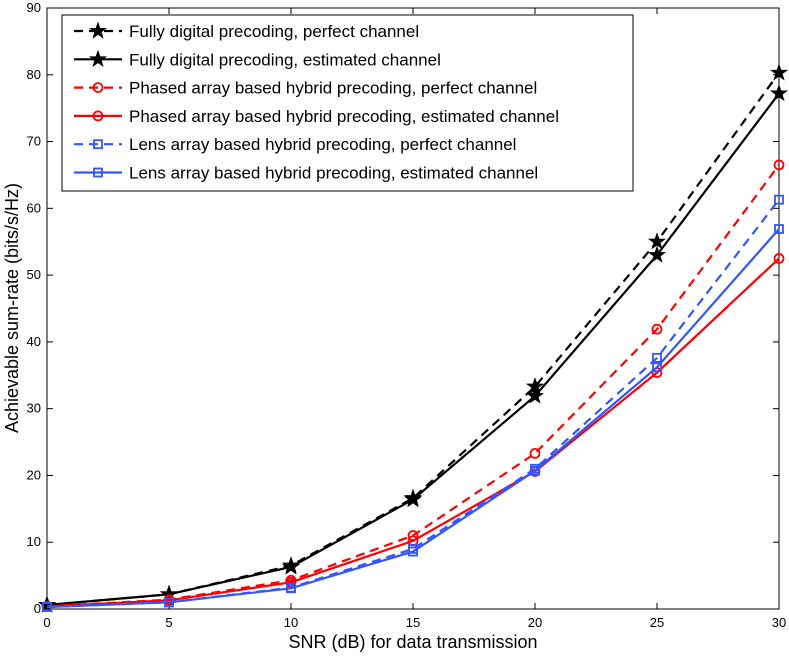  I want to click on x-tick-label-5: 25, so click(657, 622).